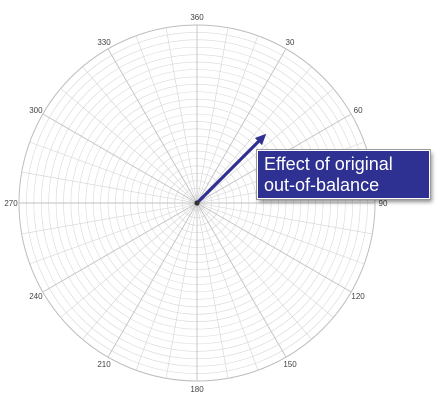  Describe the element at coordinates (228, 172) in the screenshot. I see `vector-shaft` at that location.